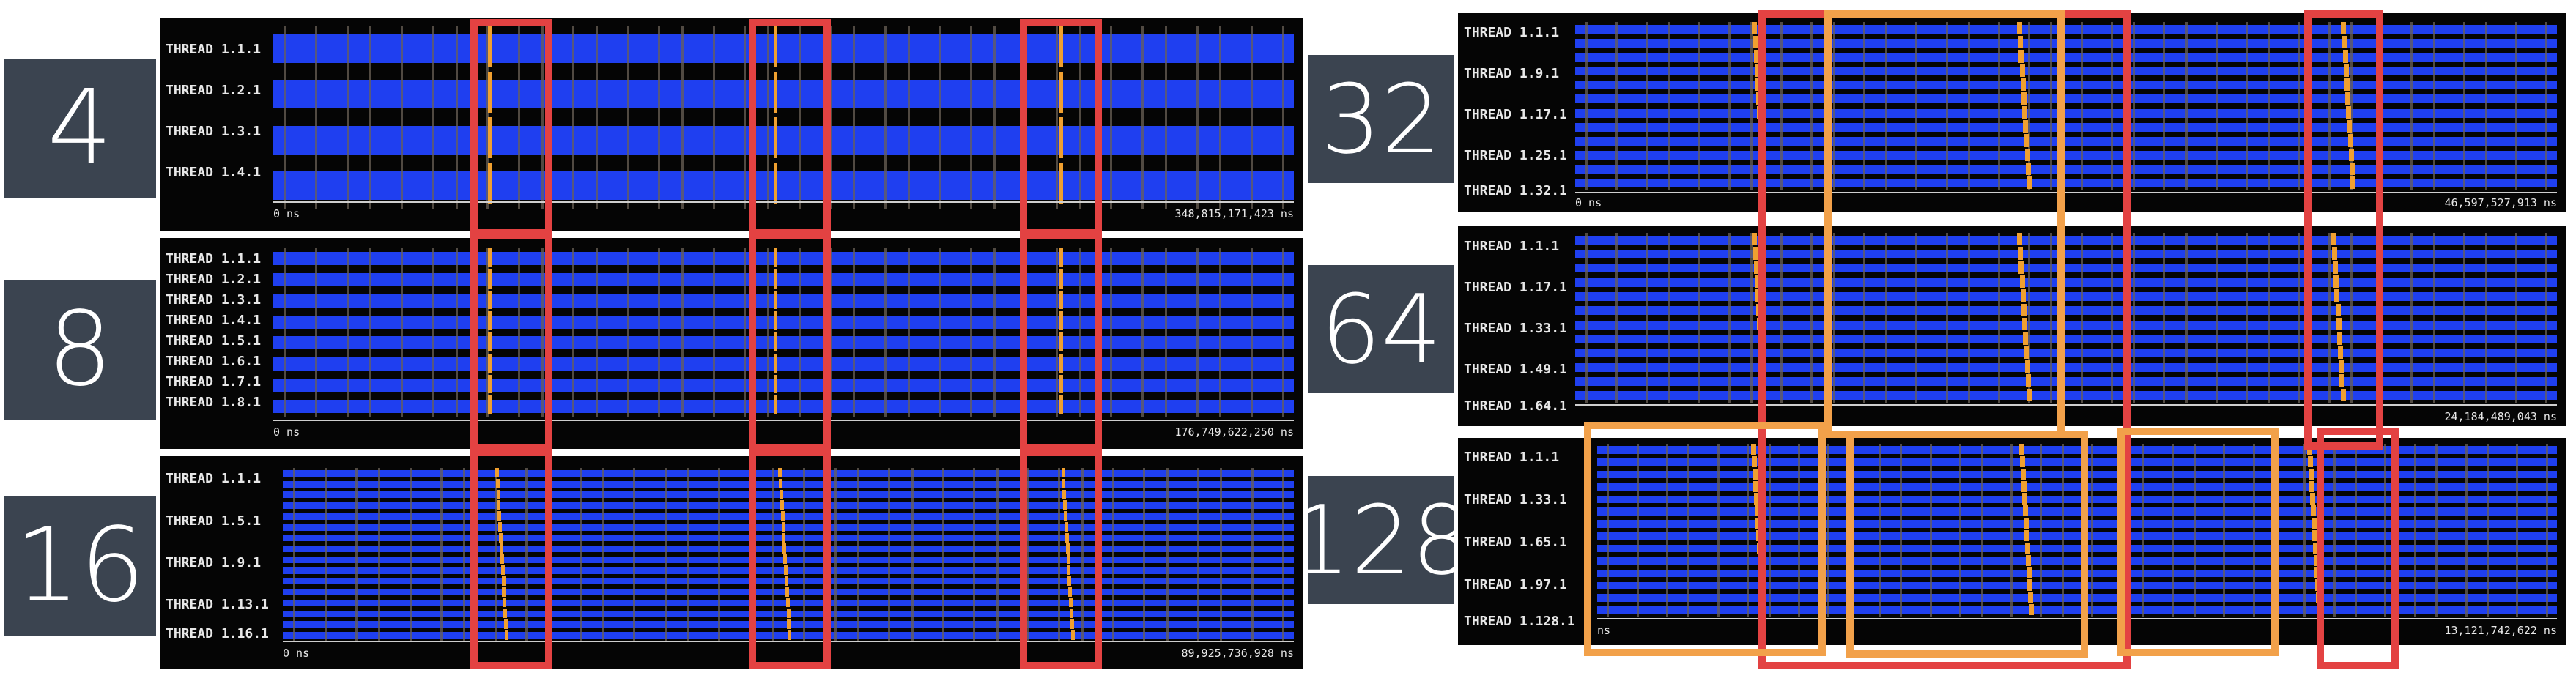 The width and height of the screenshot is (2576, 681). Describe the element at coordinates (1604, 630) in the screenshot. I see `axis-start-label: ns` at that location.